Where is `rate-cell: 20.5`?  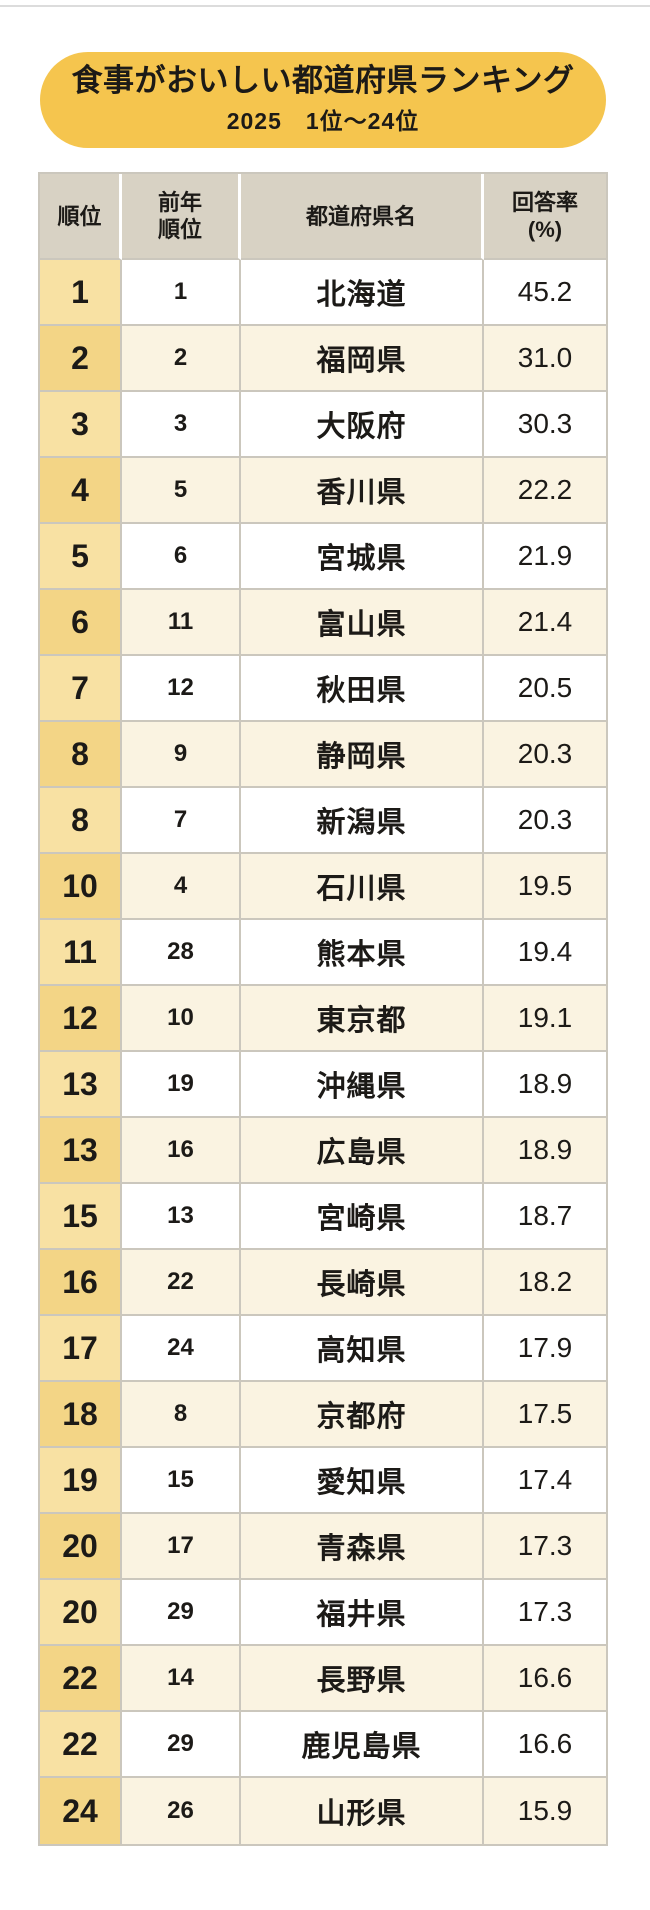 rate-cell: 20.5 is located at coordinates (545, 689).